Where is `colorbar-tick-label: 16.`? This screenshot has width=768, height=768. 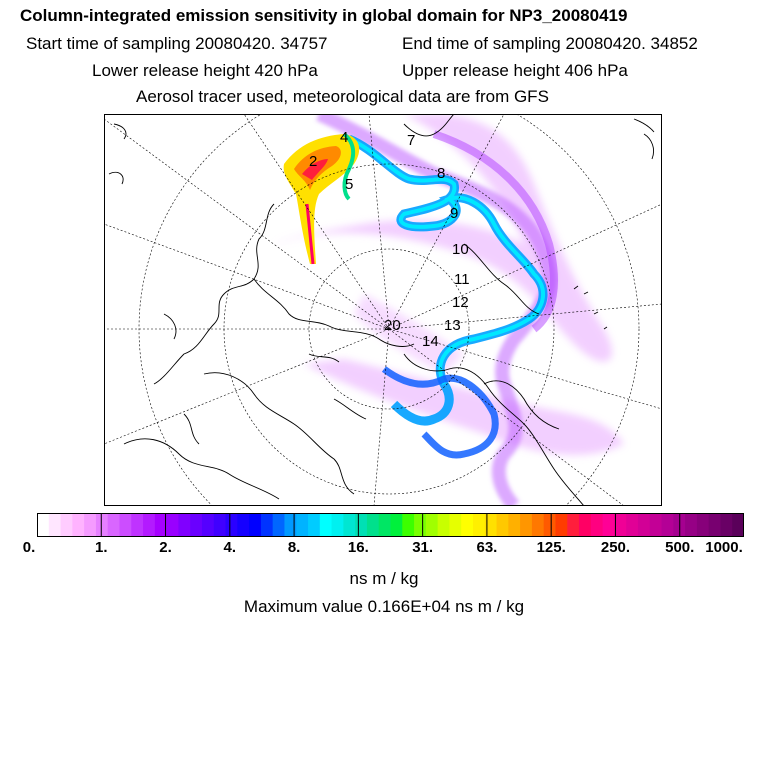
colorbar-tick-label: 16. is located at coordinates (358, 547).